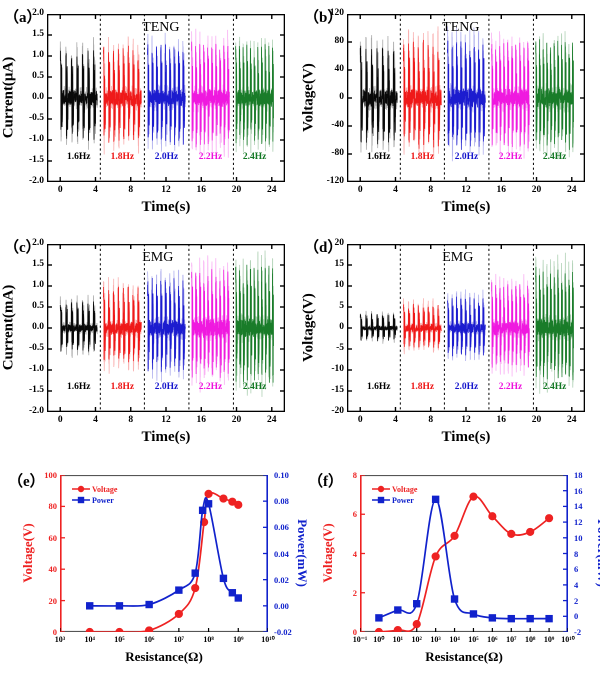 Image resolution: width=600 pixels, height=682 pixels. What do you see at coordinates (281, 527) in the screenshot?
I see `y-tick-label-right: 0.06` at bounding box center [281, 527].